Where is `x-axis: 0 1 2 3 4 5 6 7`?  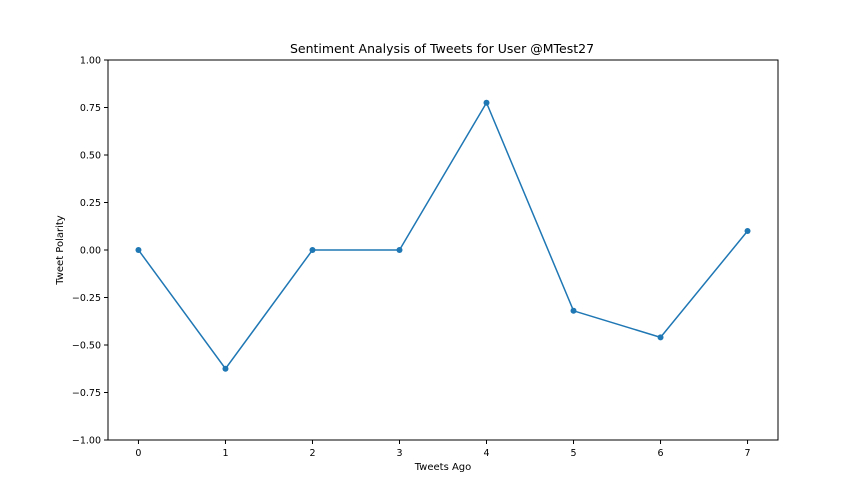
x-axis: 0 1 2 3 4 5 6 7 is located at coordinates (443, 449).